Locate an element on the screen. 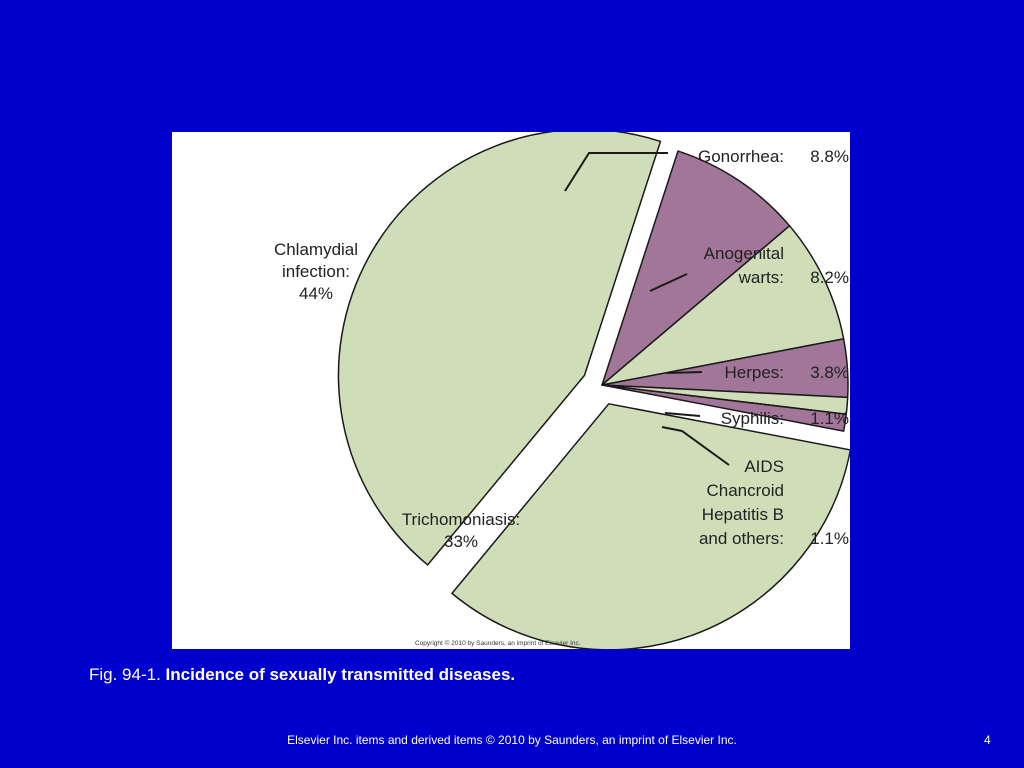 This screenshot has height=768, width=1024. leader-line-syphilis is located at coordinates (682, 414).